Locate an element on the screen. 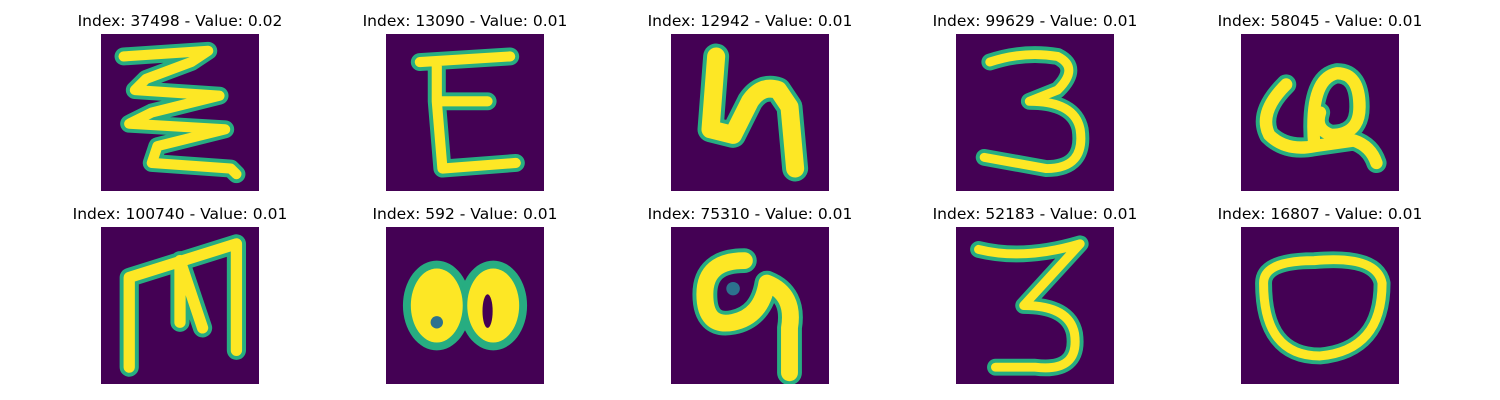 The image size is (1500, 400). loop-glyph-icon is located at coordinates (1320, 112).